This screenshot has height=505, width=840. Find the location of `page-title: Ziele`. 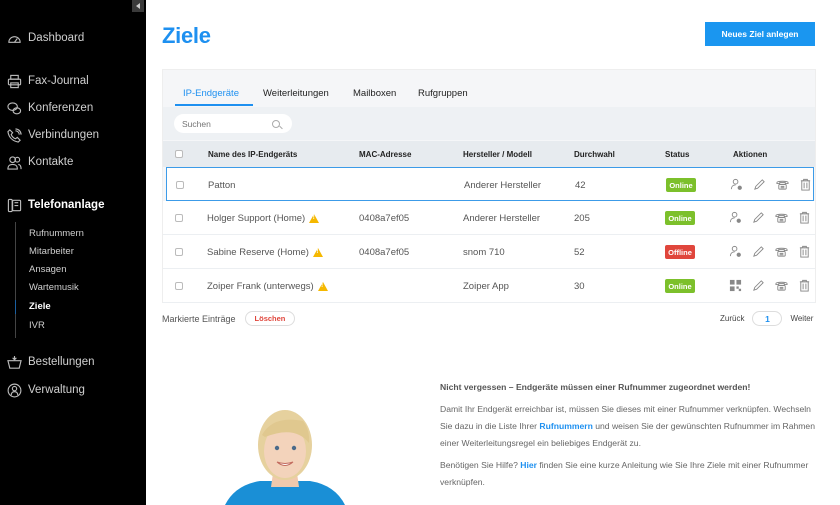

page-title: Ziele is located at coordinates (186, 35).